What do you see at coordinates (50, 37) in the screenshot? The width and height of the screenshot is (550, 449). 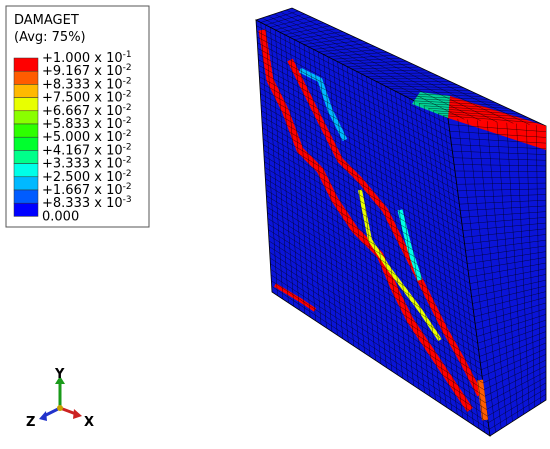 I see `legend-subtitle: (Avg: 75%)` at bounding box center [50, 37].